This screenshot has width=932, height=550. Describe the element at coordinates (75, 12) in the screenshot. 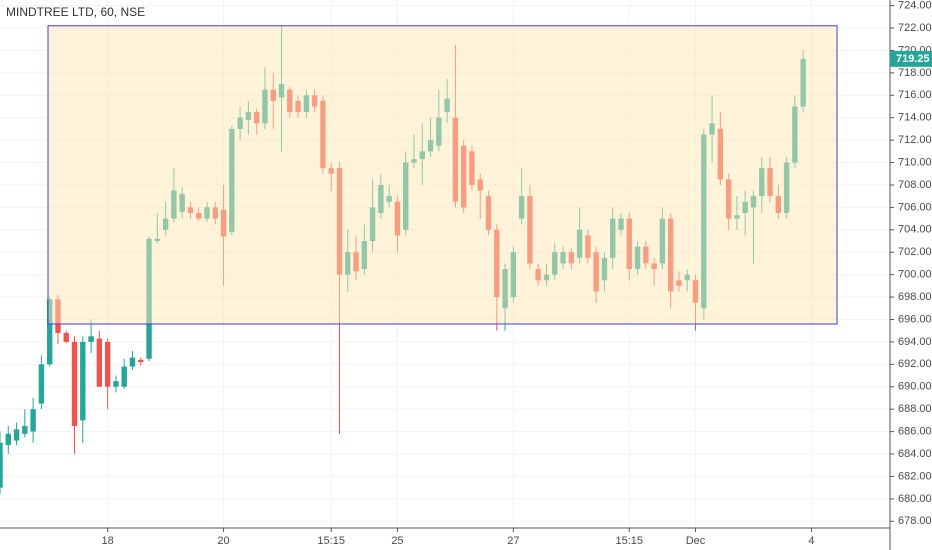

I see `chart-title: MINDTREE LTD, 60, NSE` at that location.